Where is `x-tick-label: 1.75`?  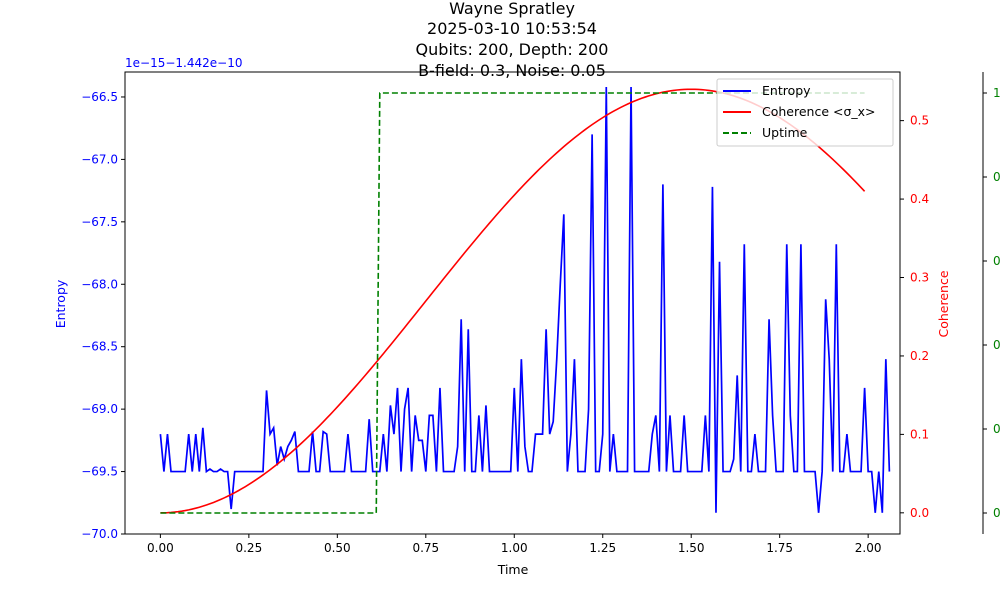 x-tick-label: 1.75 is located at coordinates (779, 548).